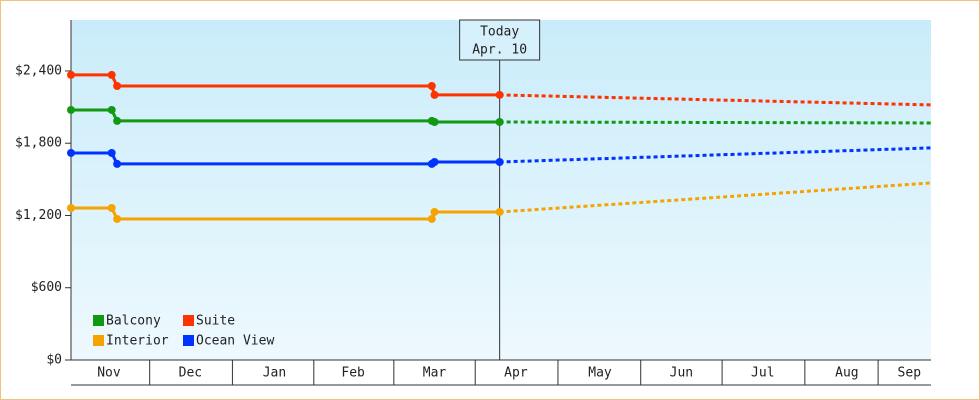  Describe the element at coordinates (435, 373) in the screenshot. I see `x-tick-label: Mar` at that location.